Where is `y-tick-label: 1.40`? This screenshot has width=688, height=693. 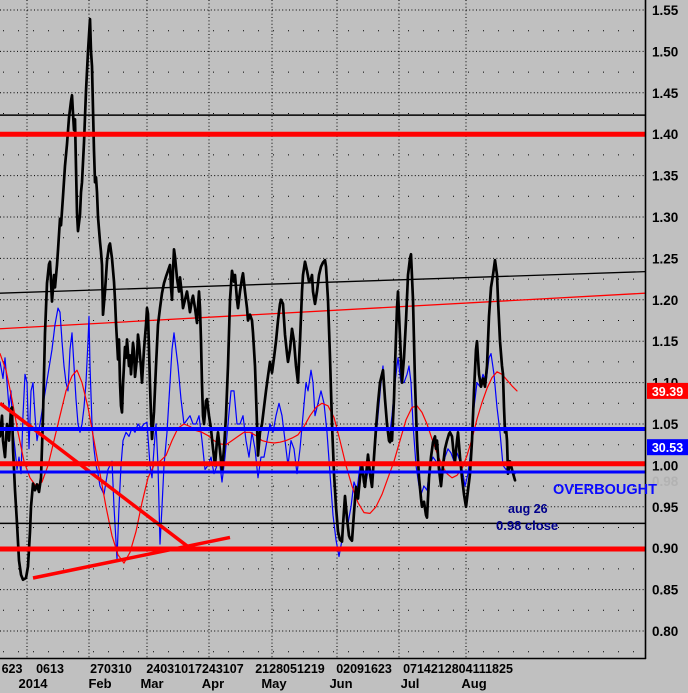 y-tick-label: 1.40 is located at coordinates (665, 134).